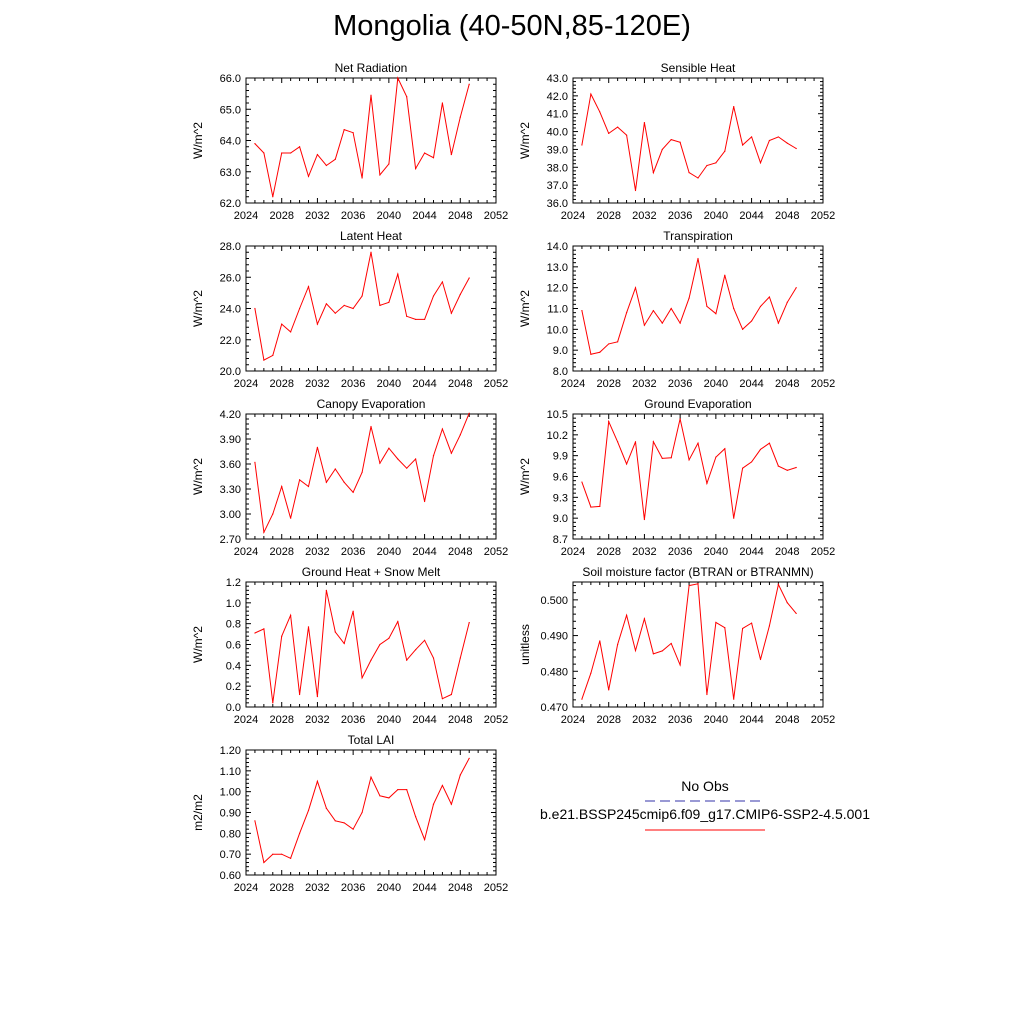 The width and height of the screenshot is (1024, 1024). I want to click on y-tick-label: 3.90, so click(230, 440).